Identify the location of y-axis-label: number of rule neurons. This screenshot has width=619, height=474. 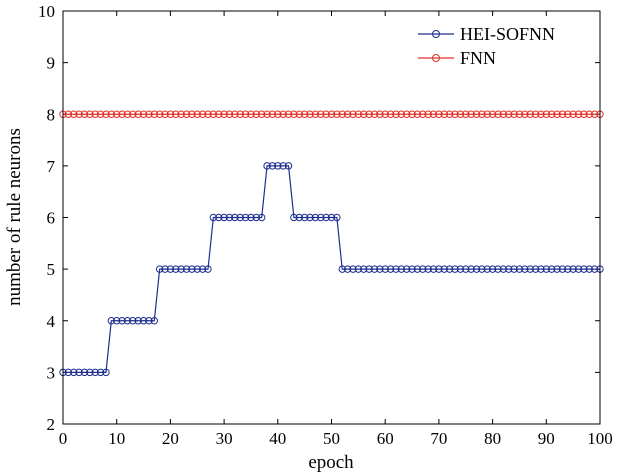
(14, 217).